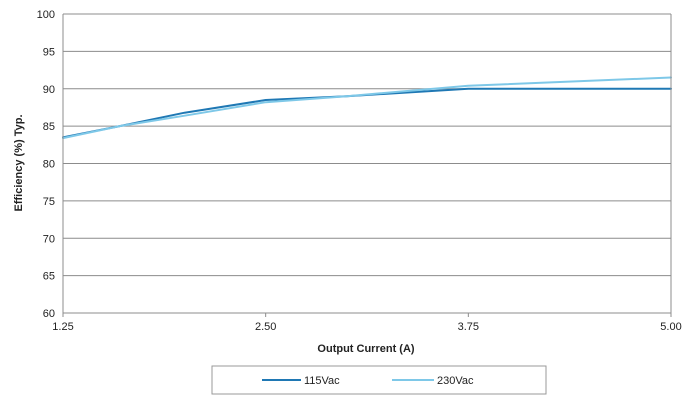  What do you see at coordinates (49, 314) in the screenshot?
I see `y-tick-label: 60` at bounding box center [49, 314].